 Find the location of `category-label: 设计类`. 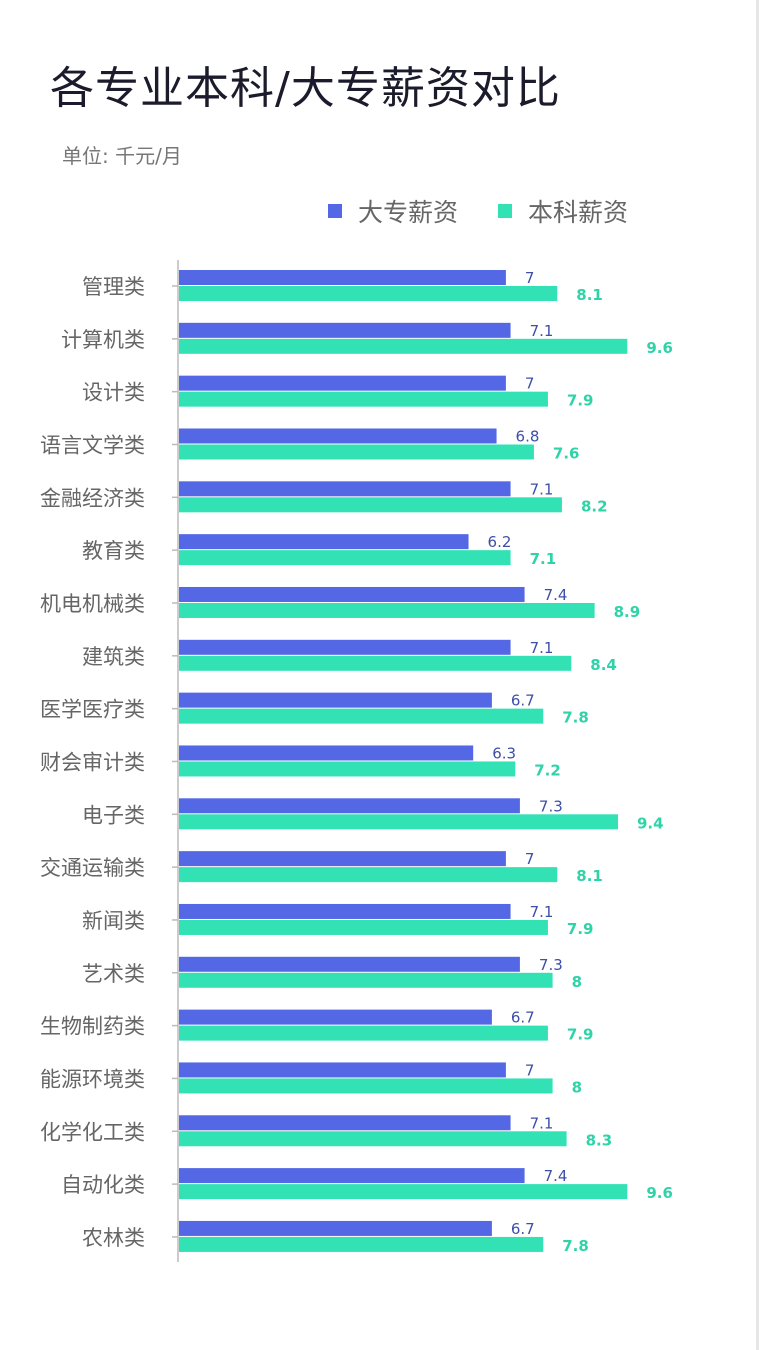

category-label: 设计类 is located at coordinates (113, 393).